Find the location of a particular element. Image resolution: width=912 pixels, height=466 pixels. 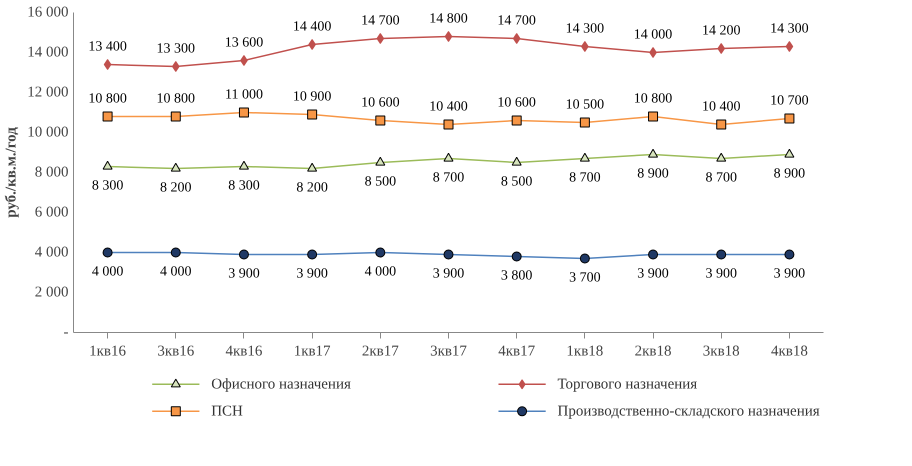

x-tick-label: 3кв18 is located at coordinates (721, 352).